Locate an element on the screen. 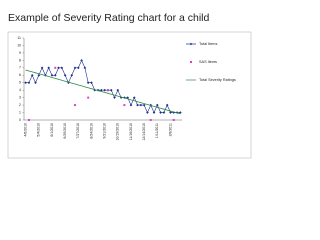  x-tick-label: 8/24/2010 is located at coordinates (91, 131).